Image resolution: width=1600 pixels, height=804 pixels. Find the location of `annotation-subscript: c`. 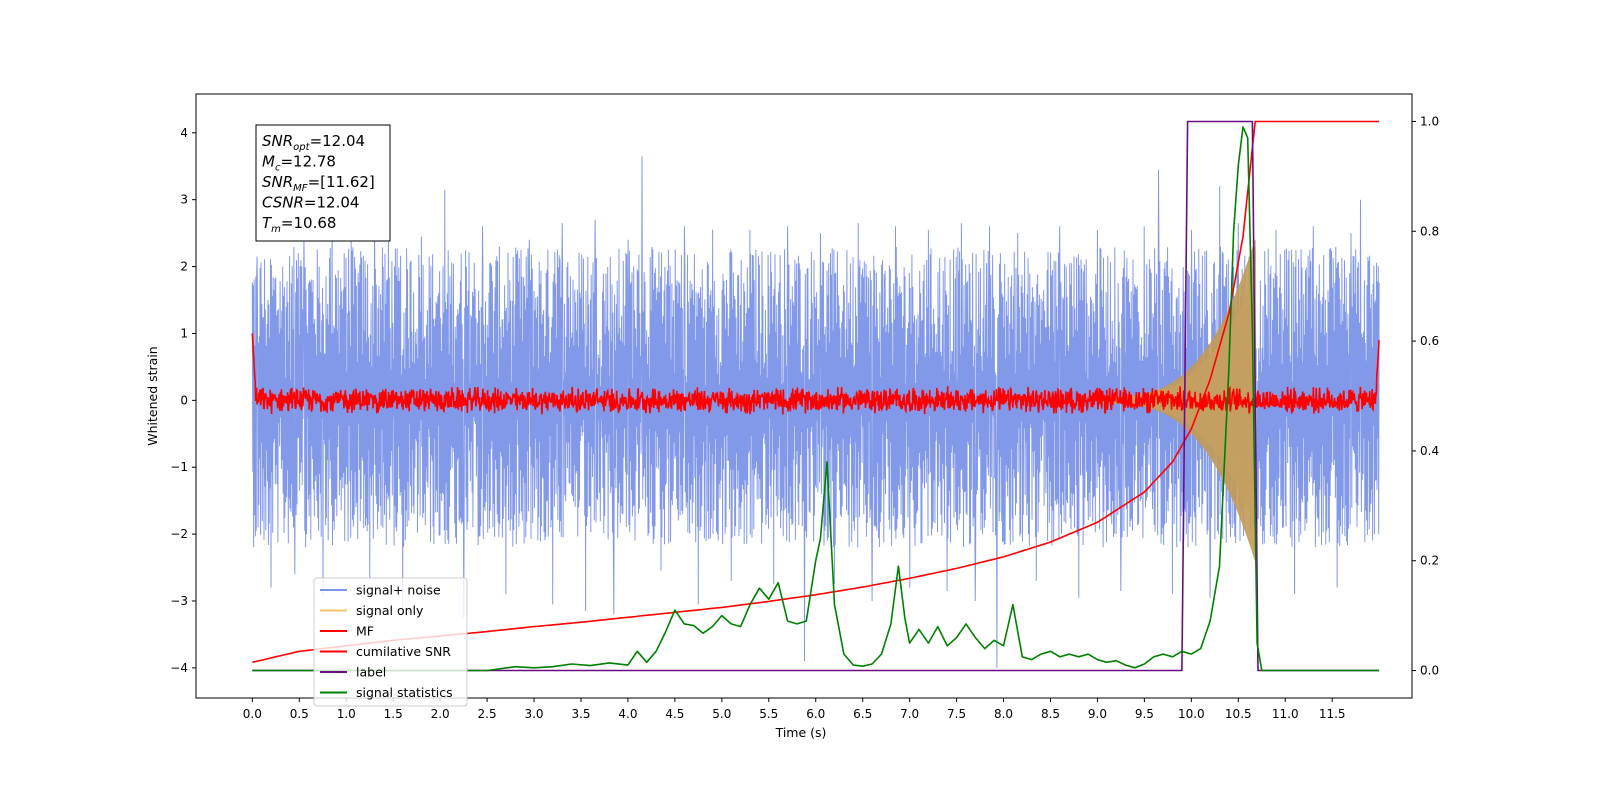

annotation-subscript: c is located at coordinates (278, 168).